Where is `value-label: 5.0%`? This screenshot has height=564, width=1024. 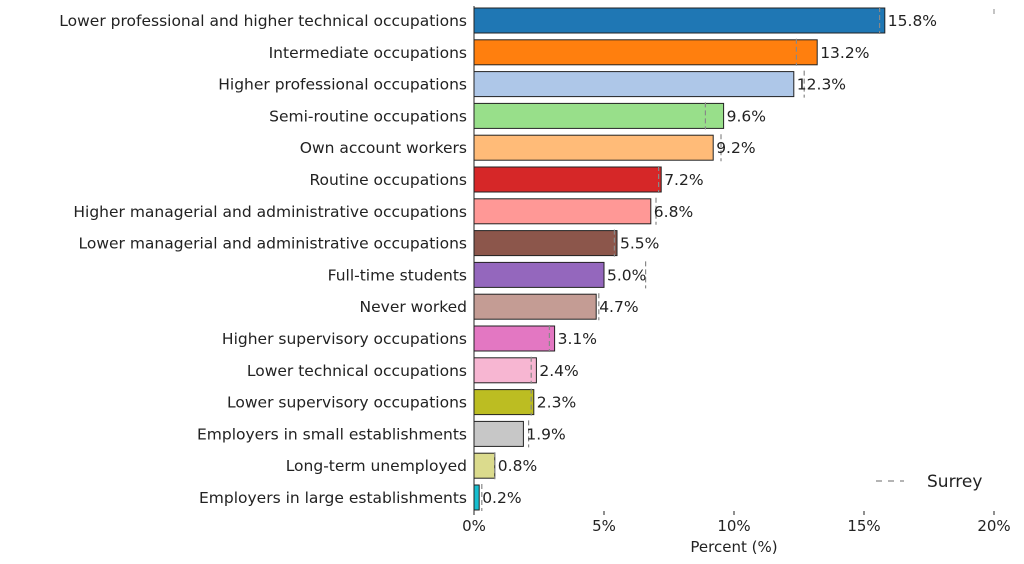
value-label: 5.0% is located at coordinates (626, 275).